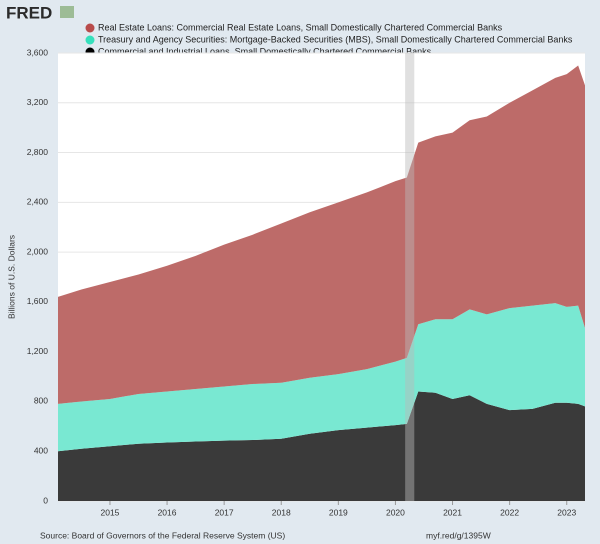 The height and width of the screenshot is (544, 600). I want to click on x-tick-label: 2019, so click(338, 512).